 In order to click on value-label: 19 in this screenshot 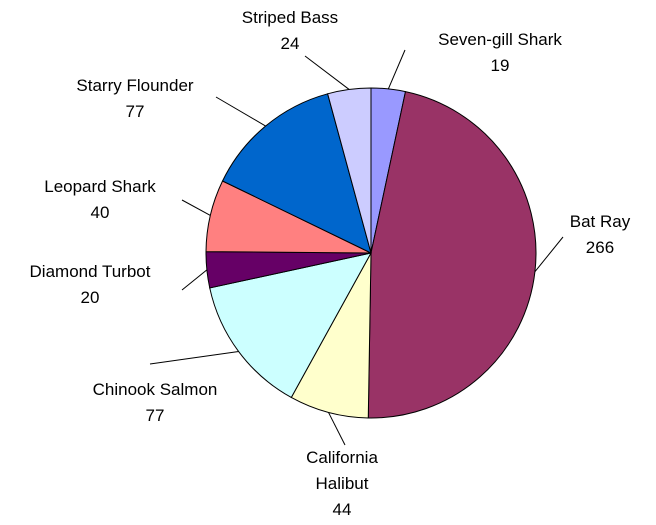, I will do `click(500, 65)`.